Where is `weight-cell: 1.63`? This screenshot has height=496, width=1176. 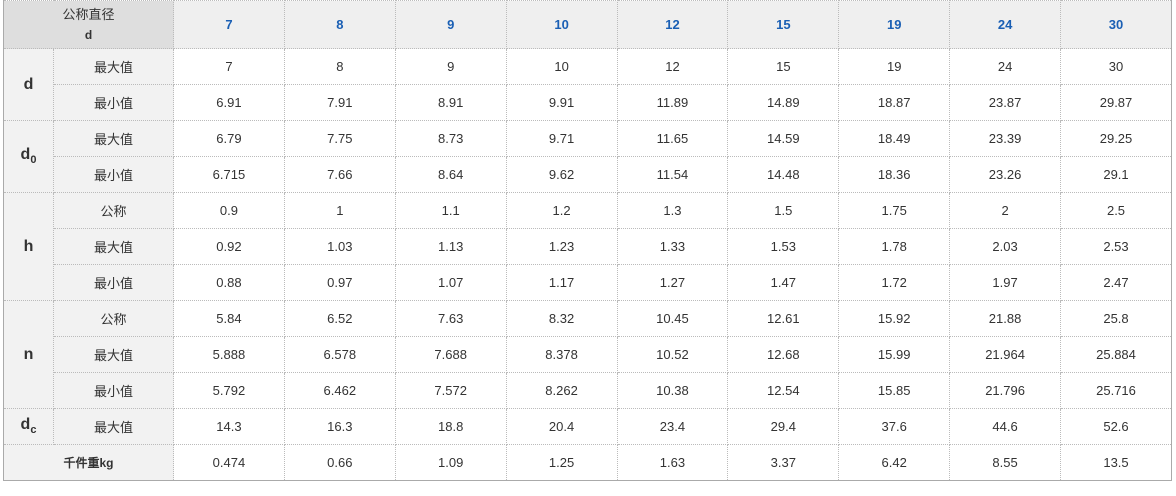
weight-cell: 1.63 is located at coordinates (672, 462).